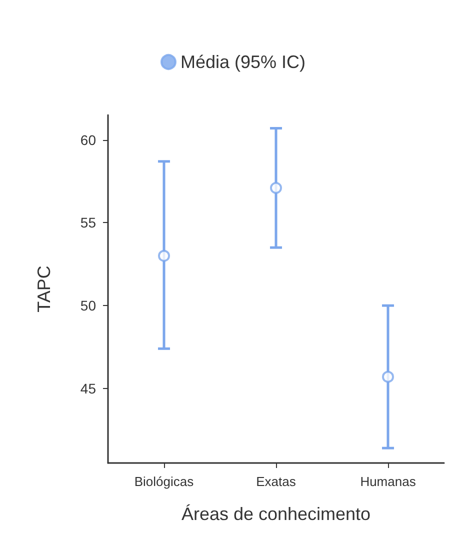 Image resolution: width=466 pixels, height=548 pixels. Describe the element at coordinates (88, 140) in the screenshot. I see `y-tick-label: 60` at that location.